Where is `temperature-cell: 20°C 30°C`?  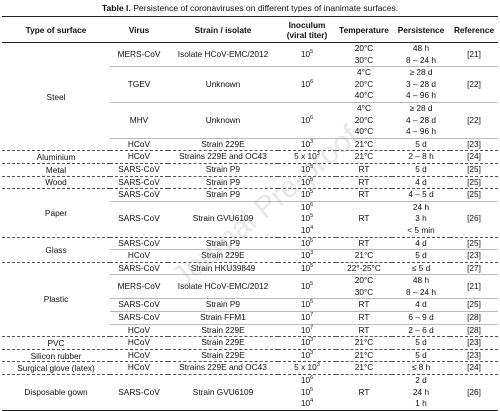 temperature-cell: 20°C 30°C is located at coordinates (364, 54).